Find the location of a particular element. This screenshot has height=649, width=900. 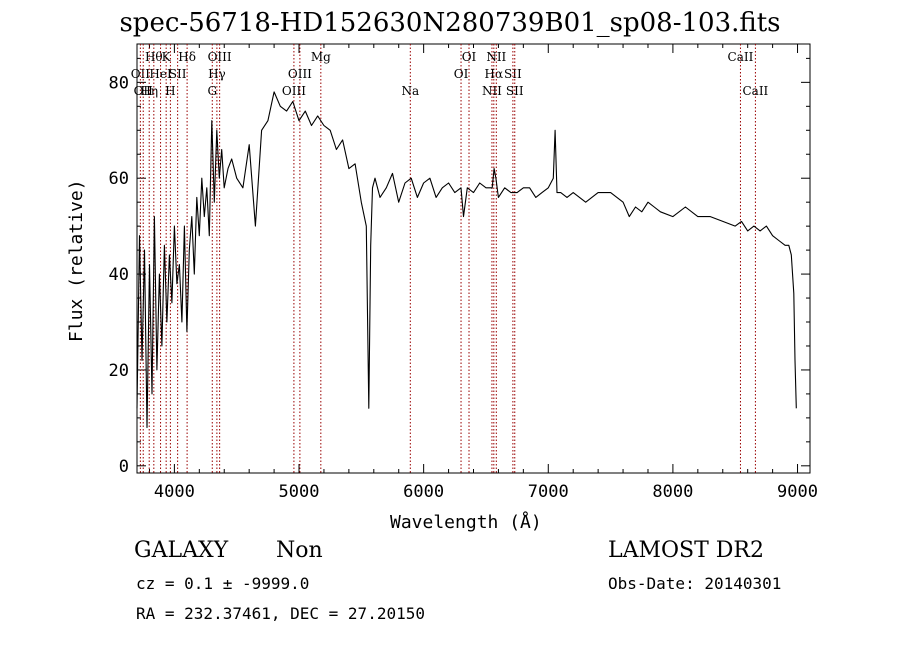

y-tick-label: 40 is located at coordinates (119, 275).